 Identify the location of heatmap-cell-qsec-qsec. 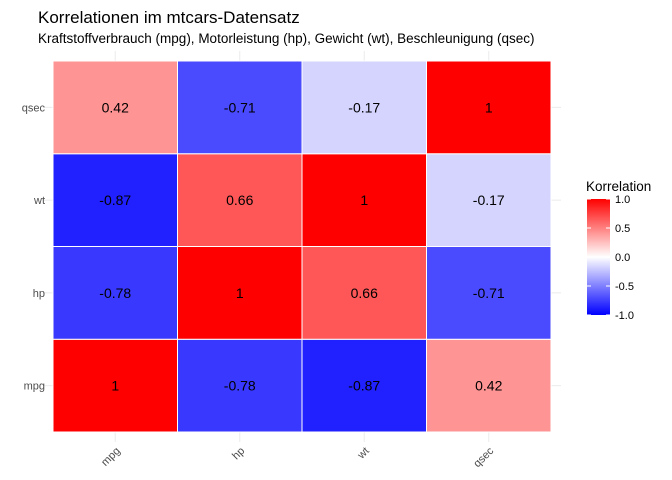
(489, 107).